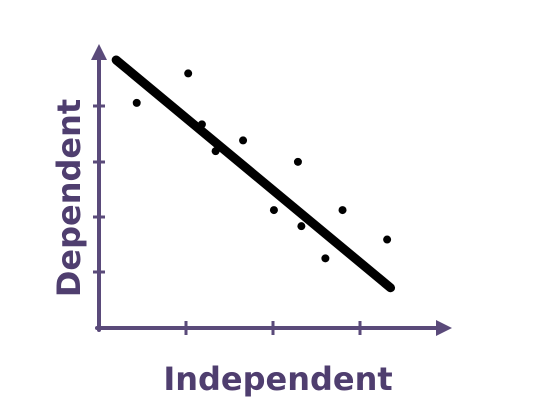 This screenshot has height=409, width=545. I want to click on y-axis-arrowhead, so click(99, 52).